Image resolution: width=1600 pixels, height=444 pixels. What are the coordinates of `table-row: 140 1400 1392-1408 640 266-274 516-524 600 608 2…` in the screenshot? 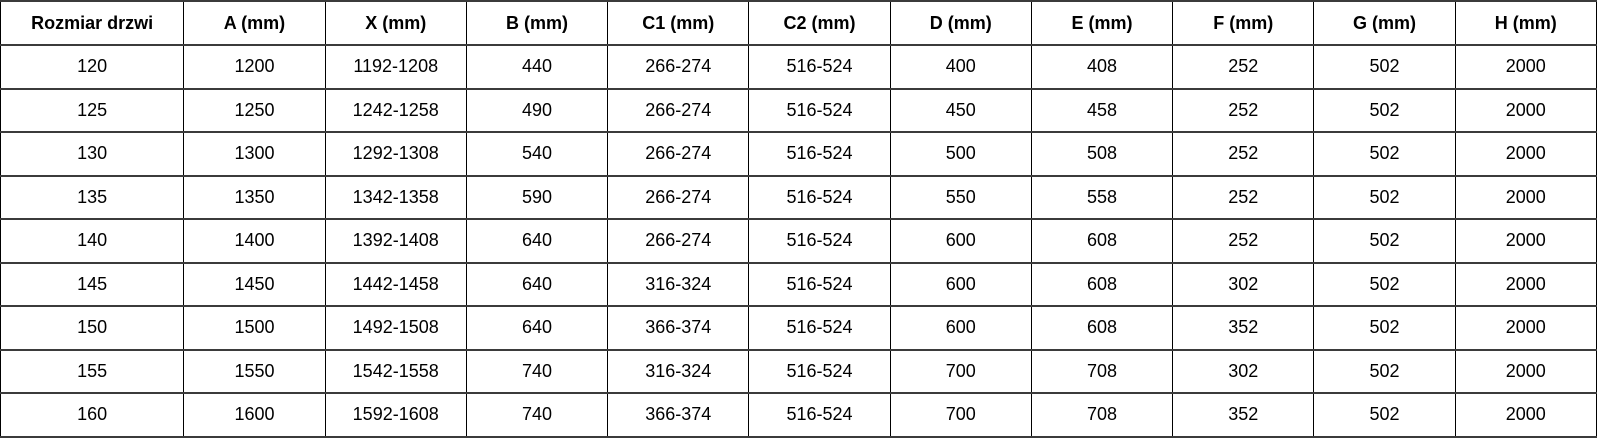 It's located at (799, 241).